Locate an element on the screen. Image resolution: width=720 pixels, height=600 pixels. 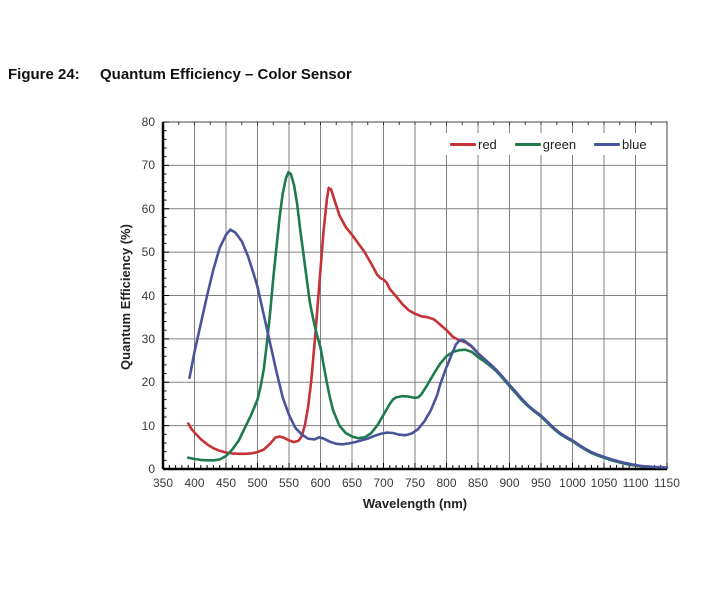
blue-line-swatch-icon is located at coordinates (607, 144).